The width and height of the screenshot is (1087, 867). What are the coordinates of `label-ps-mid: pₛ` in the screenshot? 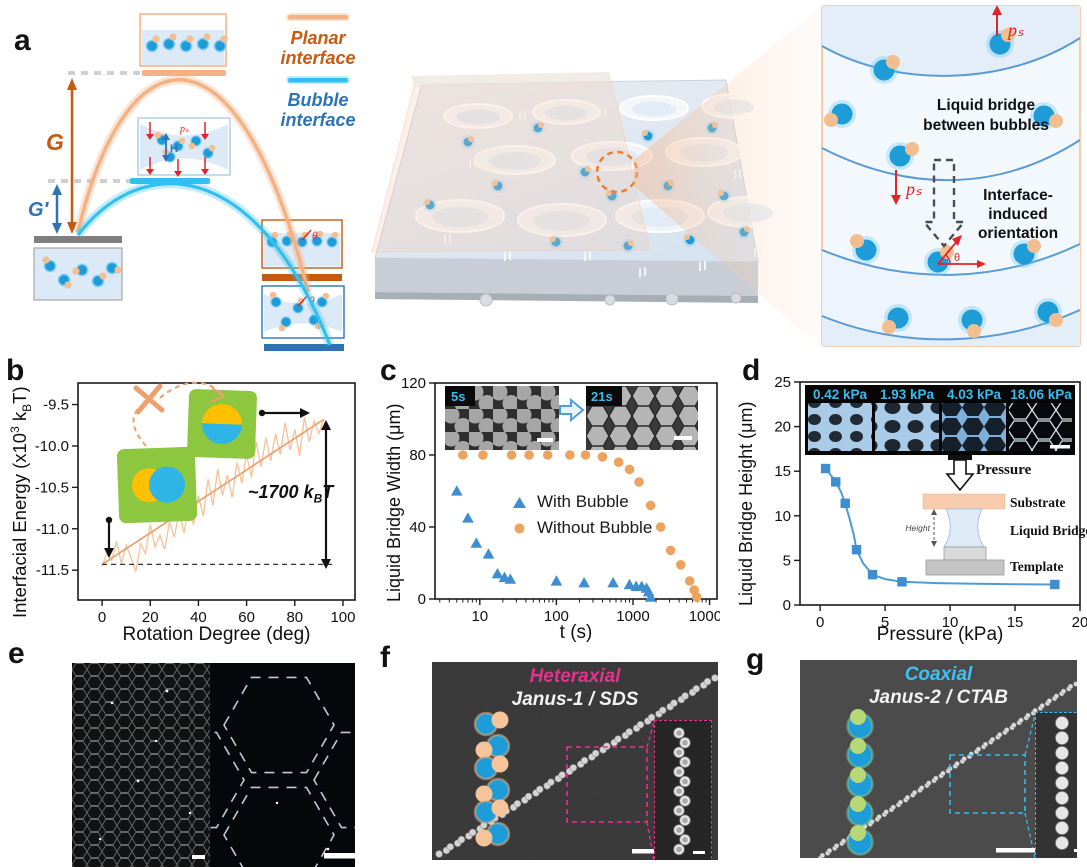 It's located at (913, 189).